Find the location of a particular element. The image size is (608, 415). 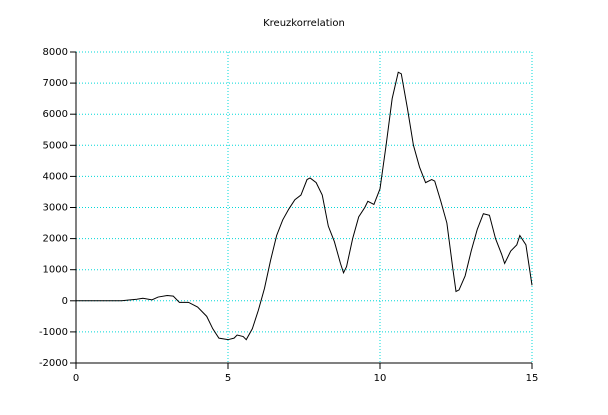

y-tick-label: 1000 is located at coordinates (55, 270).